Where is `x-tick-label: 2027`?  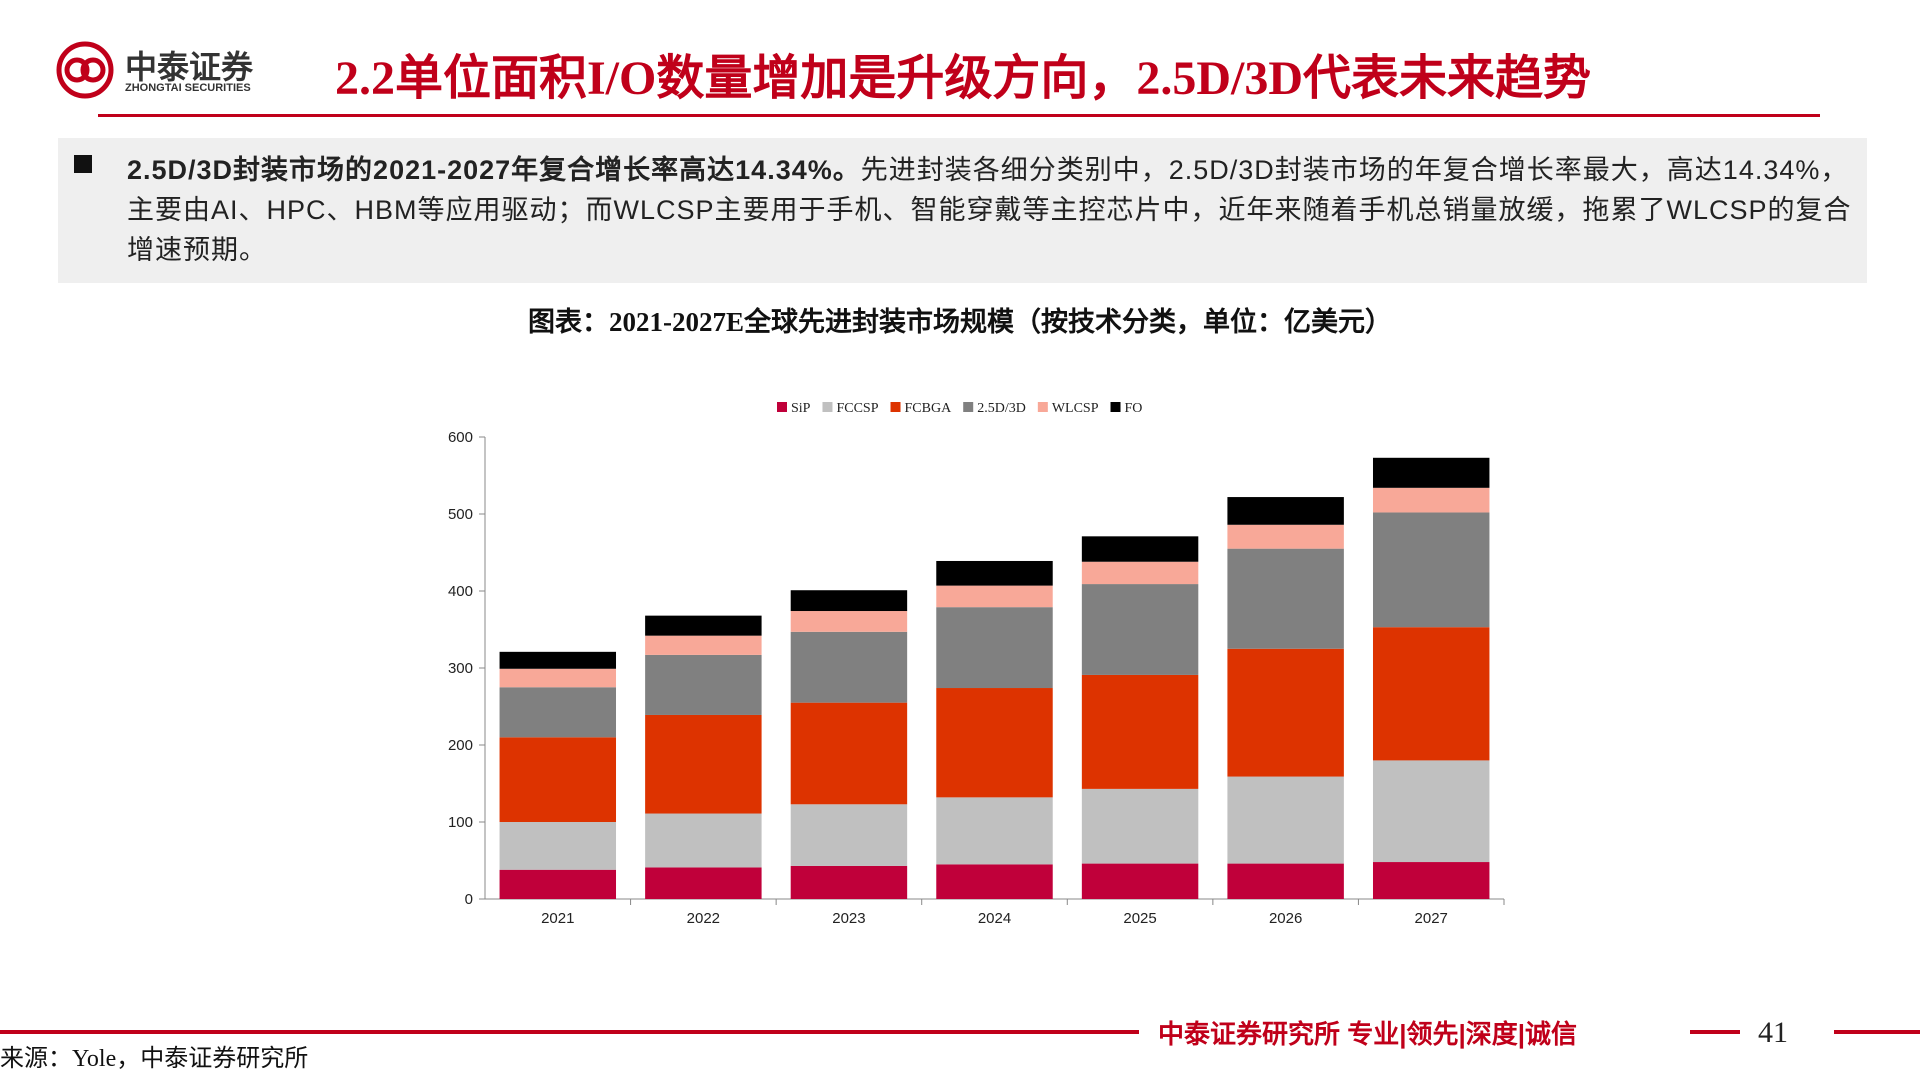
x-tick-label: 2027 is located at coordinates (1431, 918).